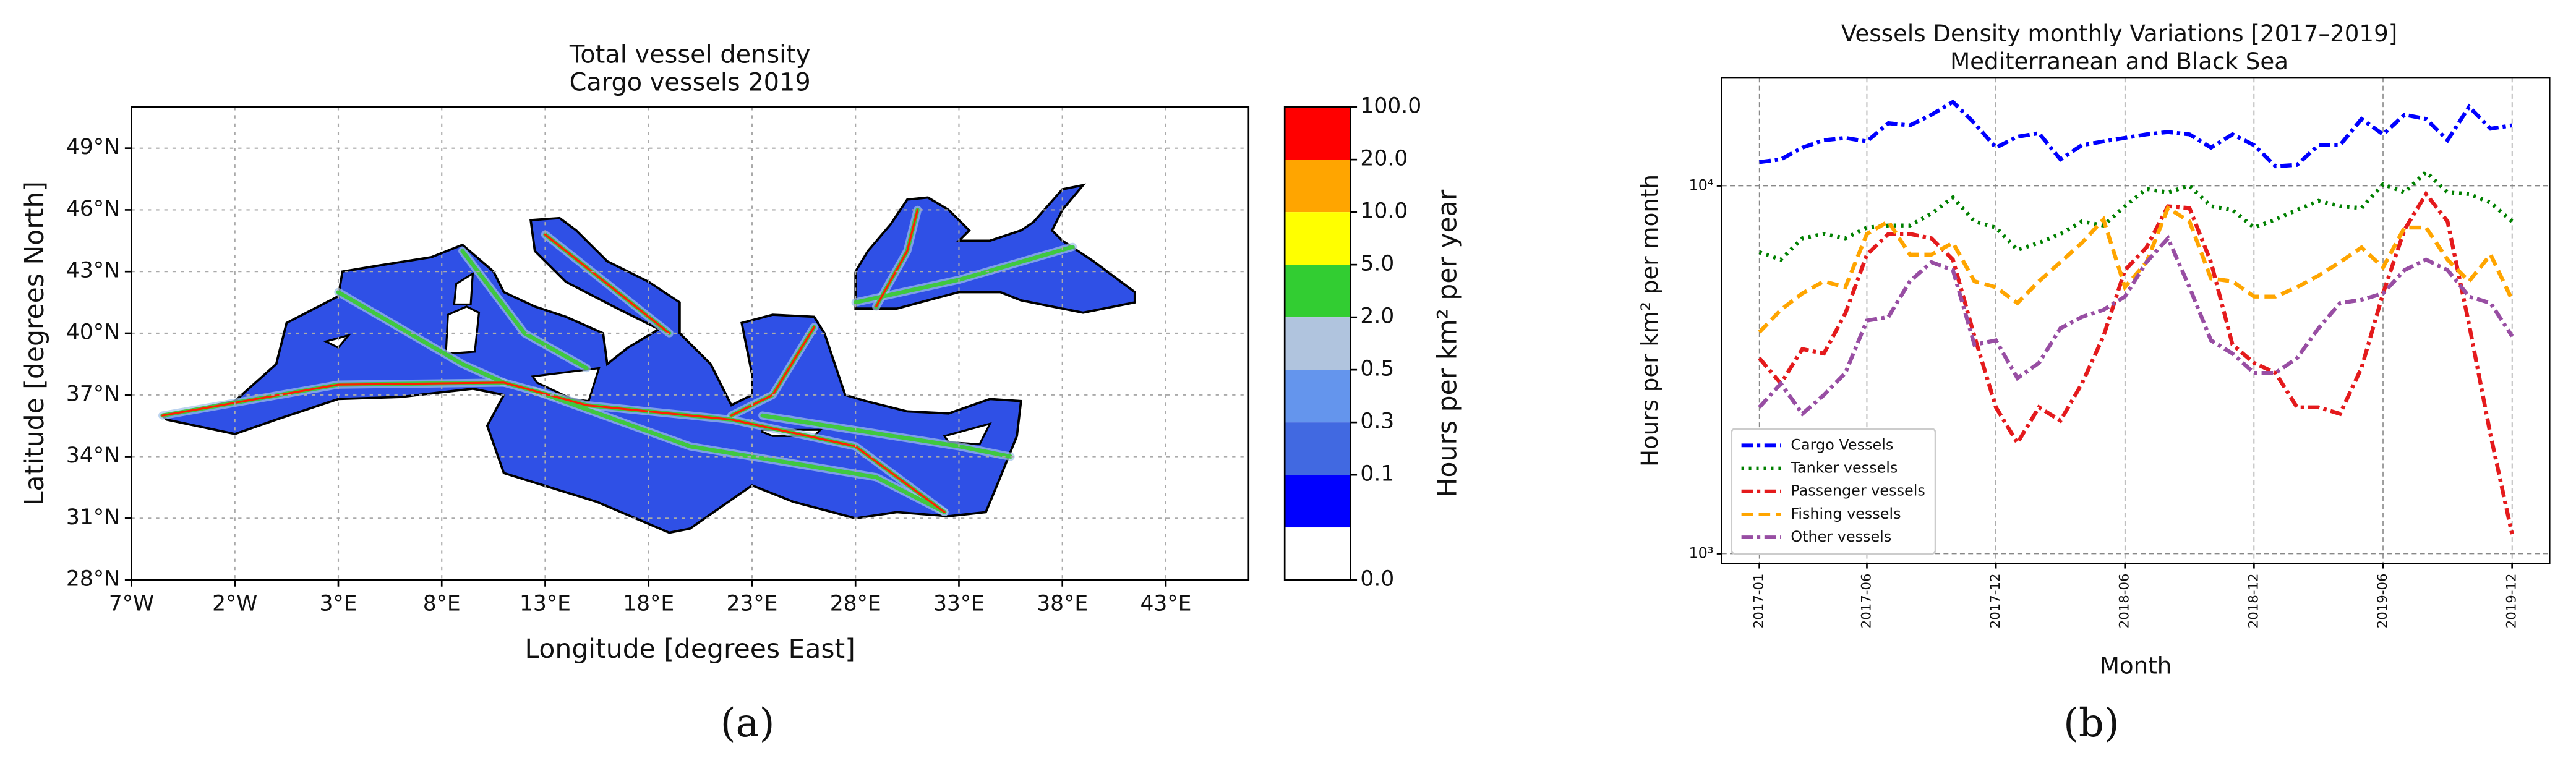 The width and height of the screenshot is (2576, 779). Describe the element at coordinates (1384, 211) in the screenshot. I see `colorbar-tick-label: 10.0` at that location.